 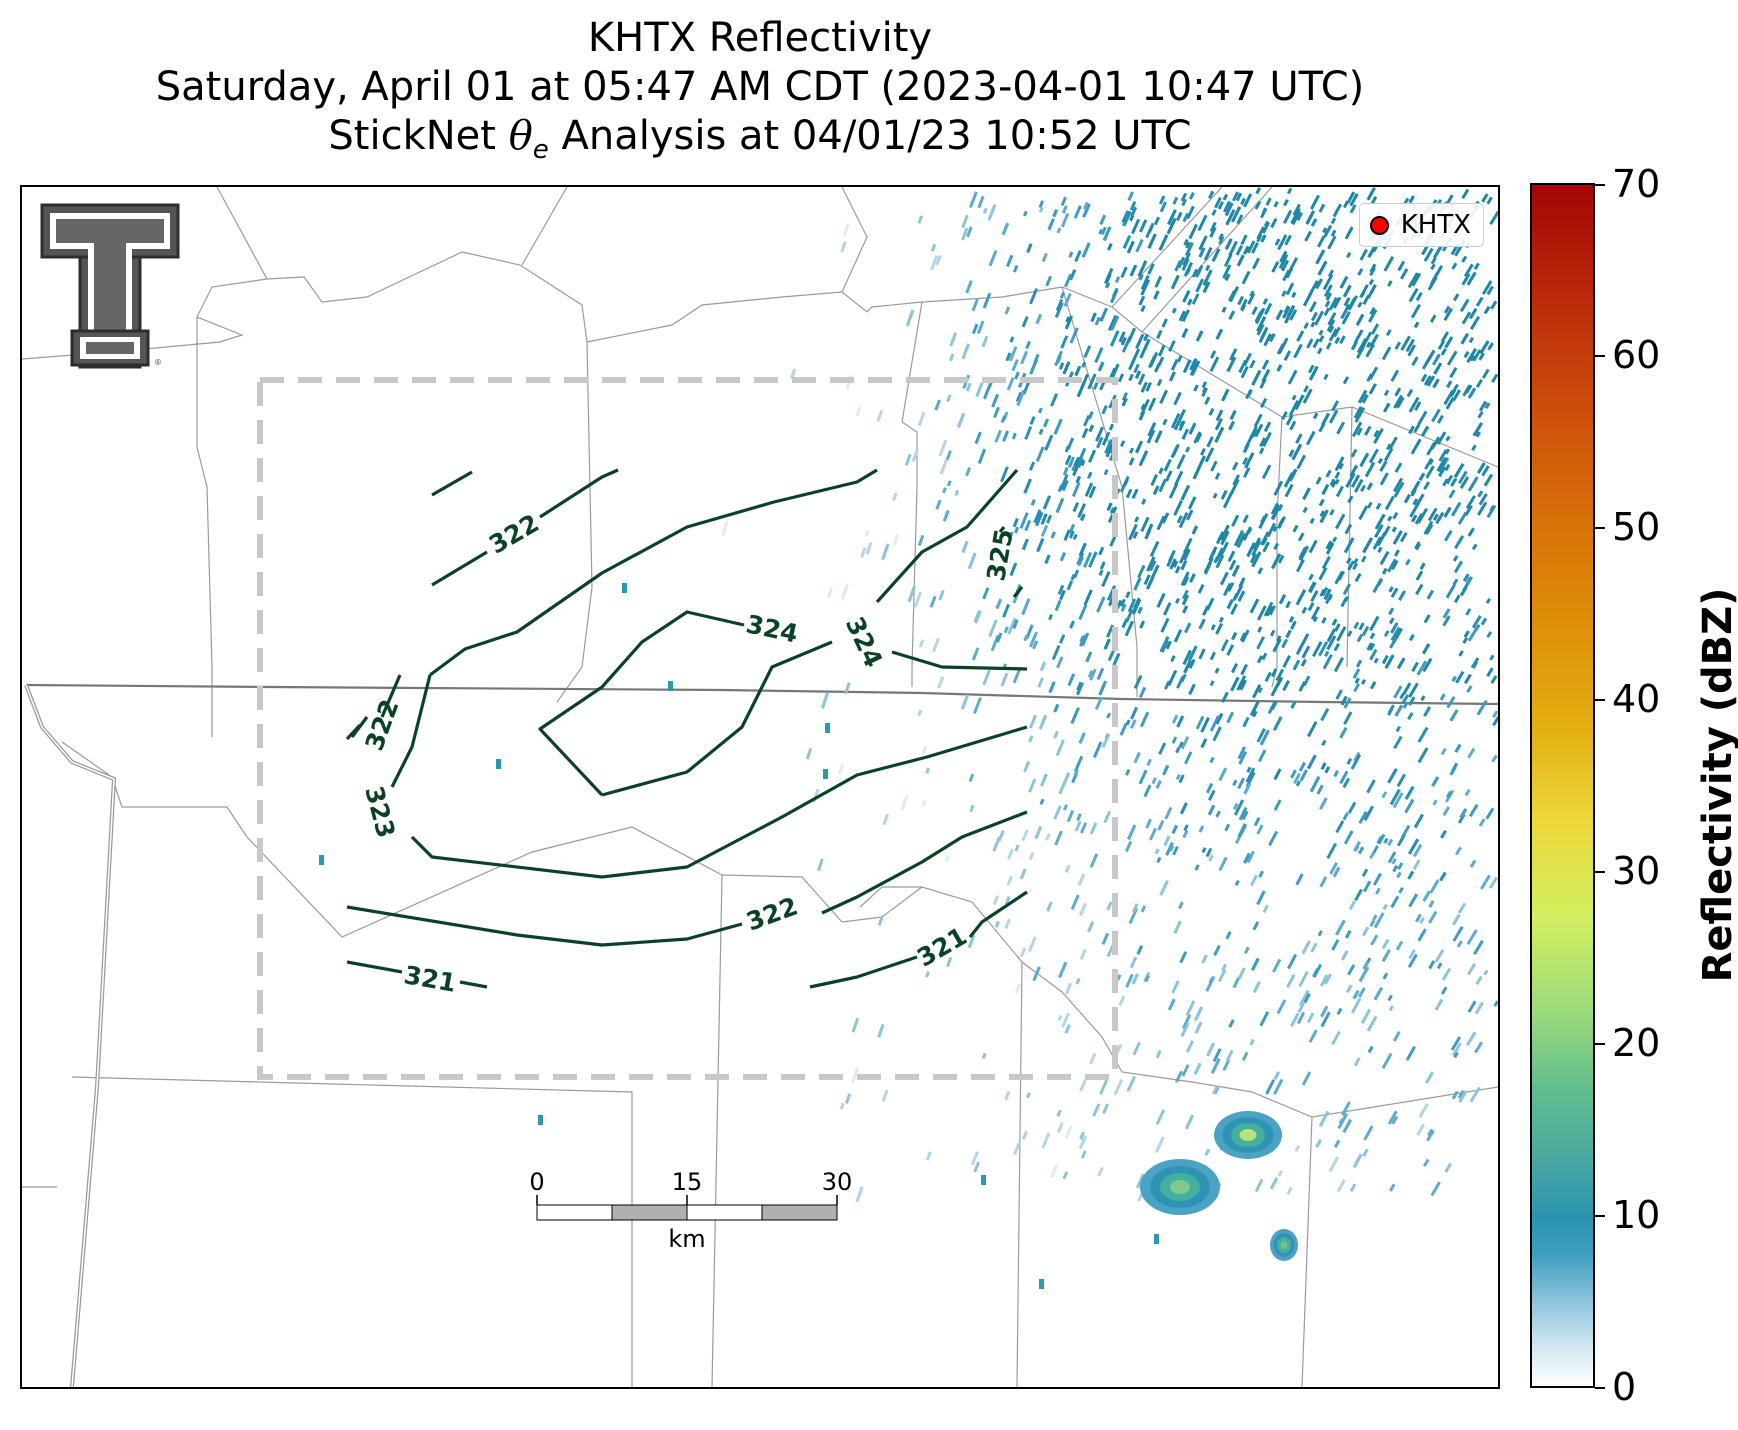 What do you see at coordinates (864, 642) in the screenshot?
I see `contour-label: 324` at bounding box center [864, 642].